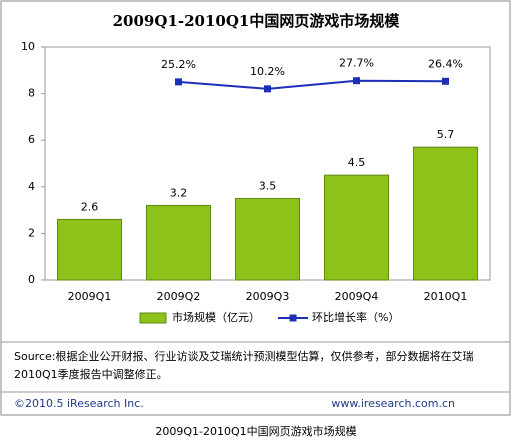  What do you see at coordinates (355, 317) in the screenshot?
I see `legend-label: 环比增长率（%）` at bounding box center [355, 317].